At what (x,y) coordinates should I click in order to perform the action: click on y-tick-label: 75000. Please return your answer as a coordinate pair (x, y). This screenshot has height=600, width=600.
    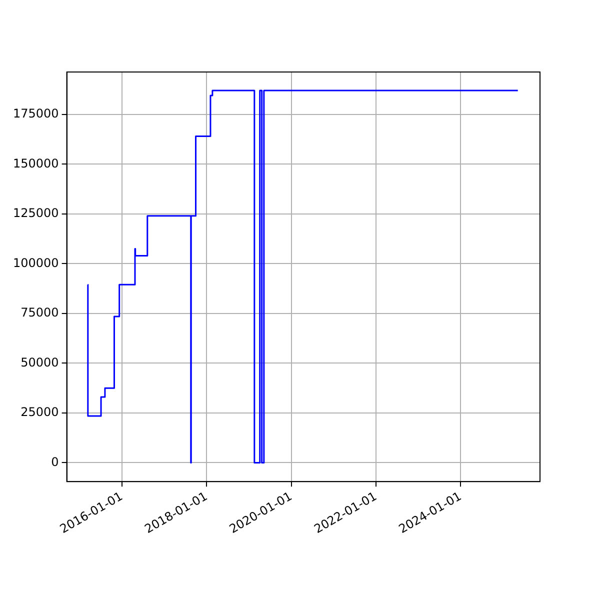
    Looking at the image, I should click on (39, 313).